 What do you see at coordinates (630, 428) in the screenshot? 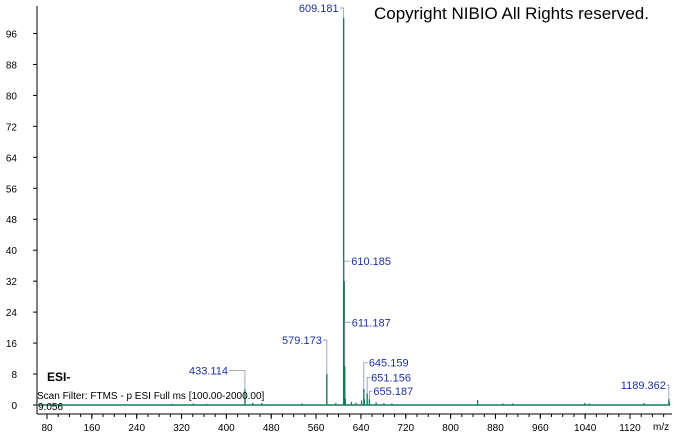
I see `x-tick-label: 1120` at bounding box center [630, 428].